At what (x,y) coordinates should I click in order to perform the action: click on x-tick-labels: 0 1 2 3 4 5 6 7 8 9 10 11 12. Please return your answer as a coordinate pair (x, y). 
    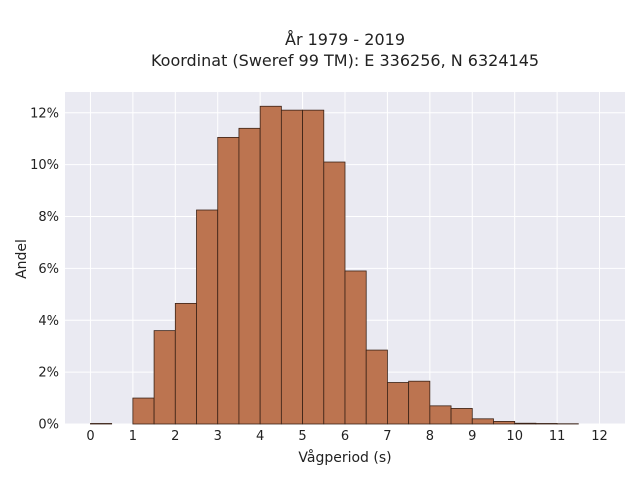
    Looking at the image, I should click on (347, 436).